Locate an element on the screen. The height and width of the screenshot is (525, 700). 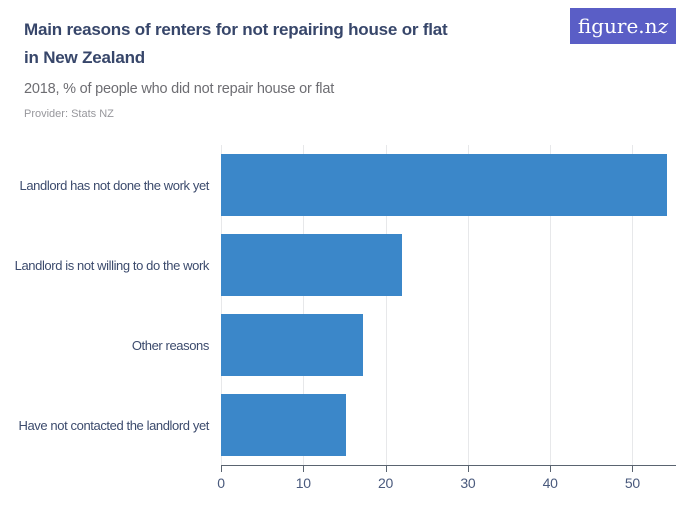
provider-label: Provider: Stats NZ is located at coordinates (69, 114).